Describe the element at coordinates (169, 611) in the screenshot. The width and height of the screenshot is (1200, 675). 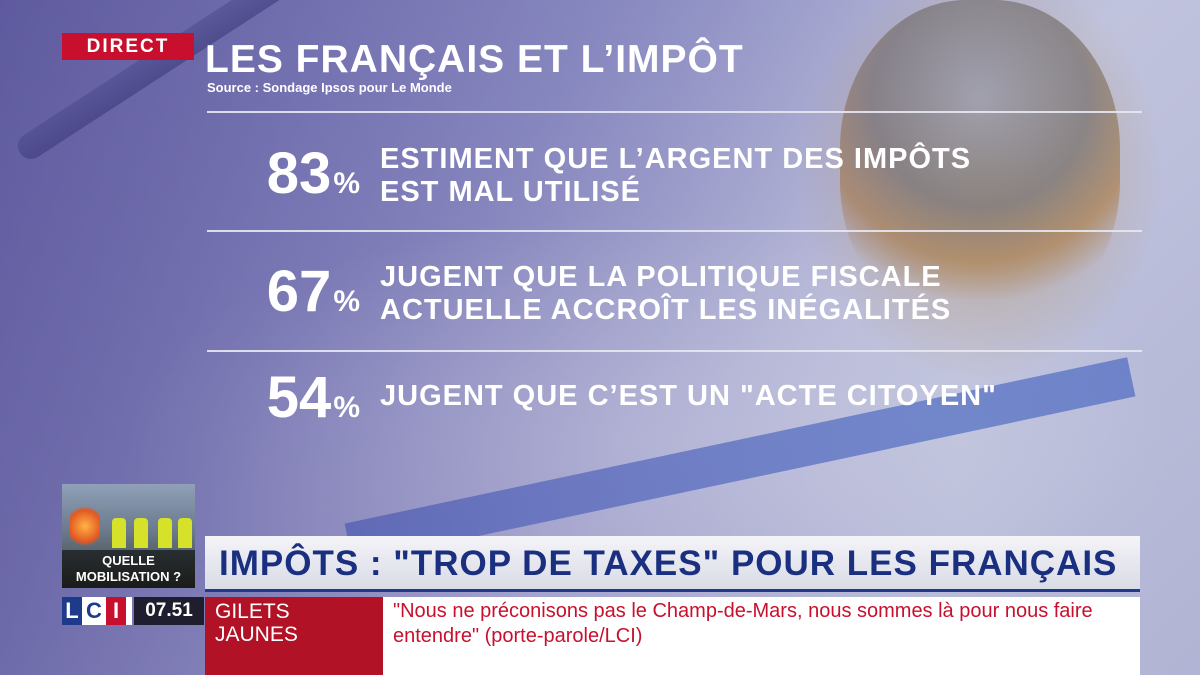
I see `clock: 07.51` at that location.